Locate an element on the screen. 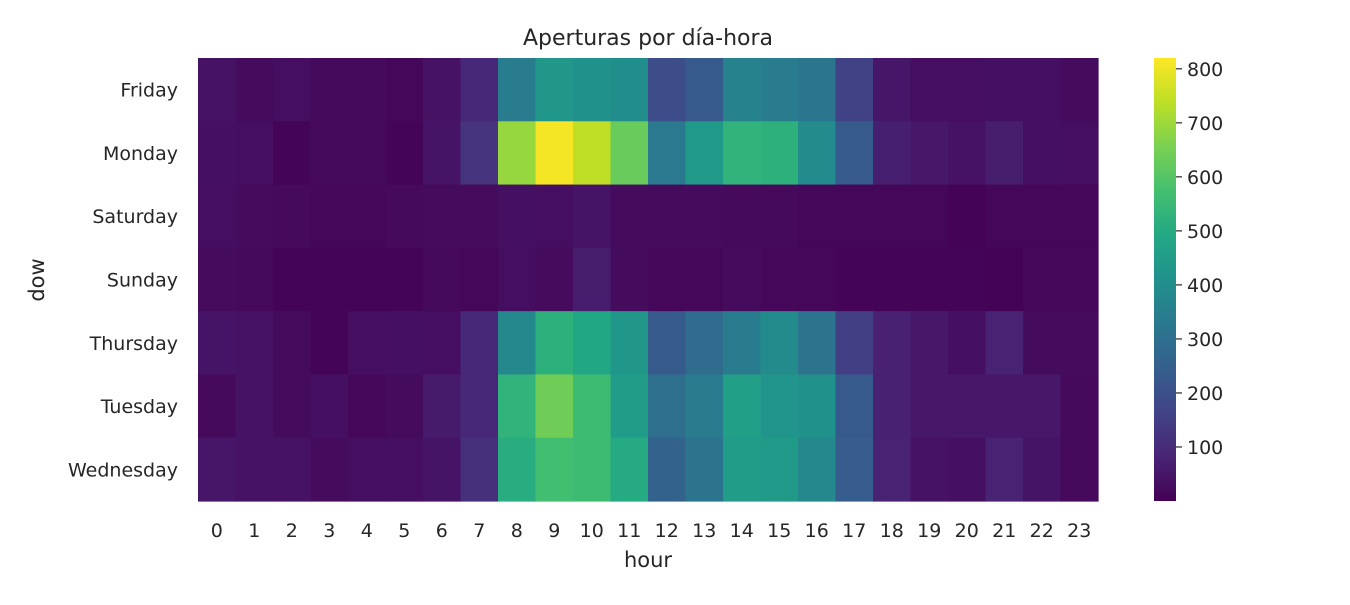 The width and height of the screenshot is (1350, 605). x-tick-label: 0 is located at coordinates (217, 531).